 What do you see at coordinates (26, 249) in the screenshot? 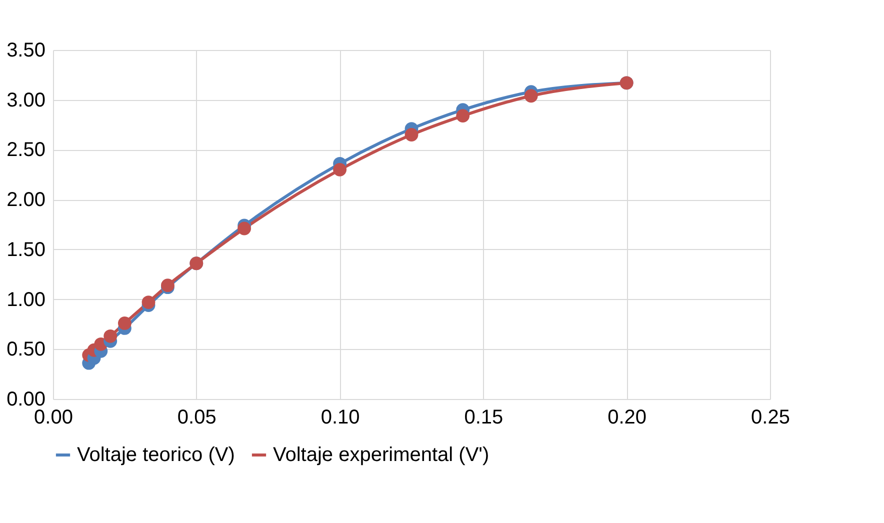
I see `y-tick-label: 1.50` at bounding box center [26, 249].